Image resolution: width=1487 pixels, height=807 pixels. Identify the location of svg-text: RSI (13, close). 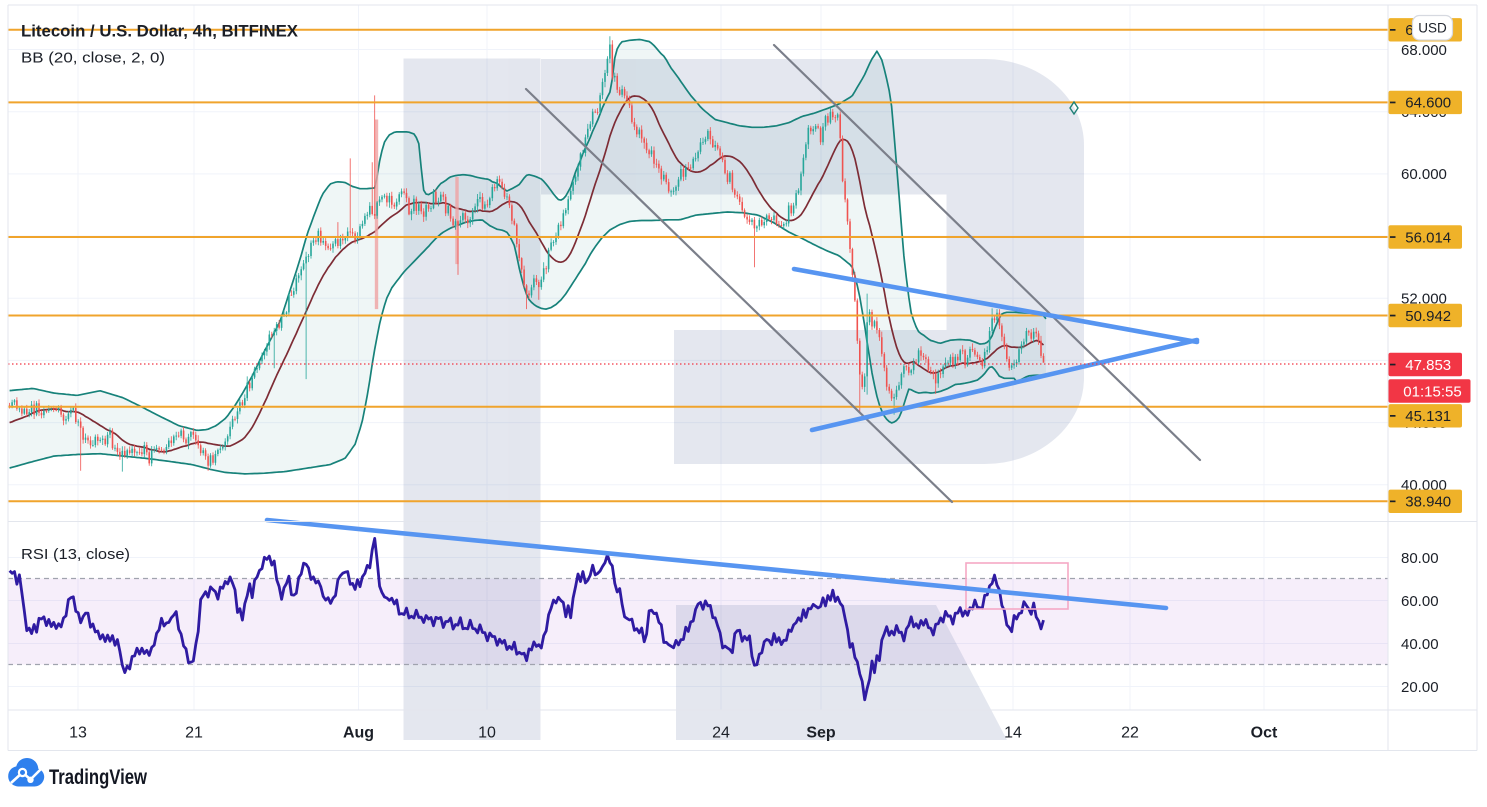
(75, 554).